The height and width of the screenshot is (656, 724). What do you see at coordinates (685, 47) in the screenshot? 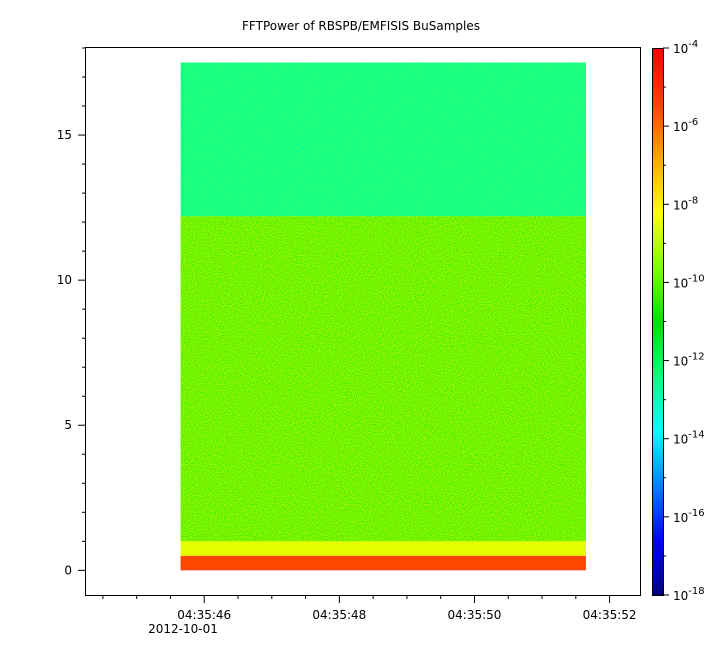
I see `colorbar-tick-label: 10⁻⁴` at bounding box center [685, 47].